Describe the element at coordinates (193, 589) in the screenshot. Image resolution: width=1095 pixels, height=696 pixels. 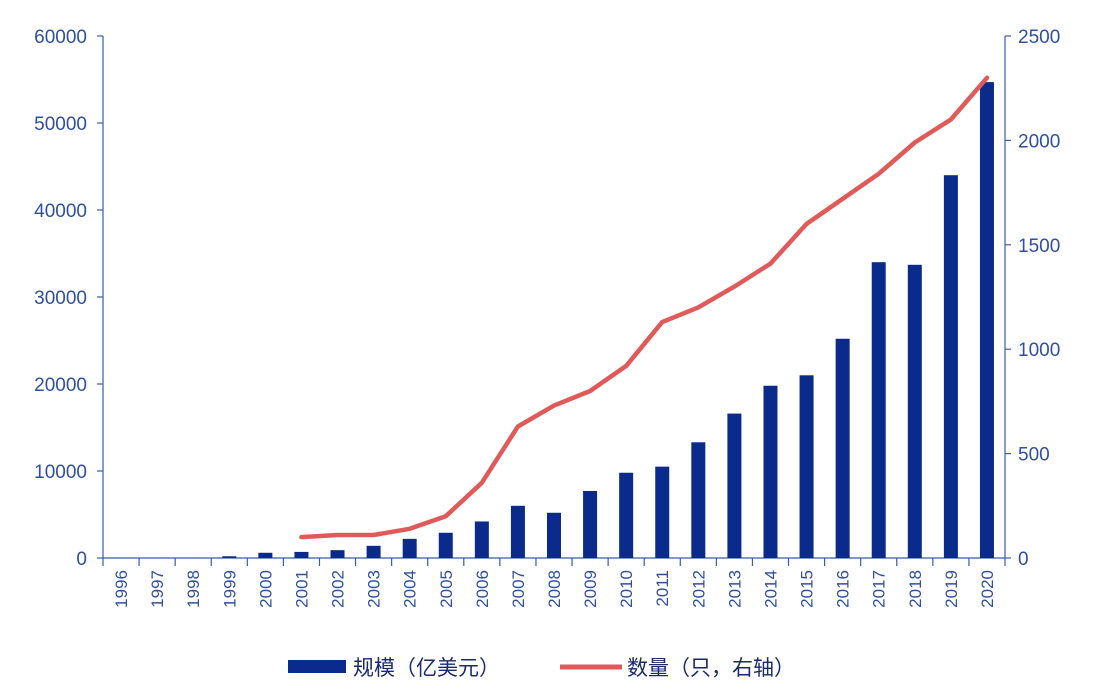
I see `x-tick-label: 1998` at that location.